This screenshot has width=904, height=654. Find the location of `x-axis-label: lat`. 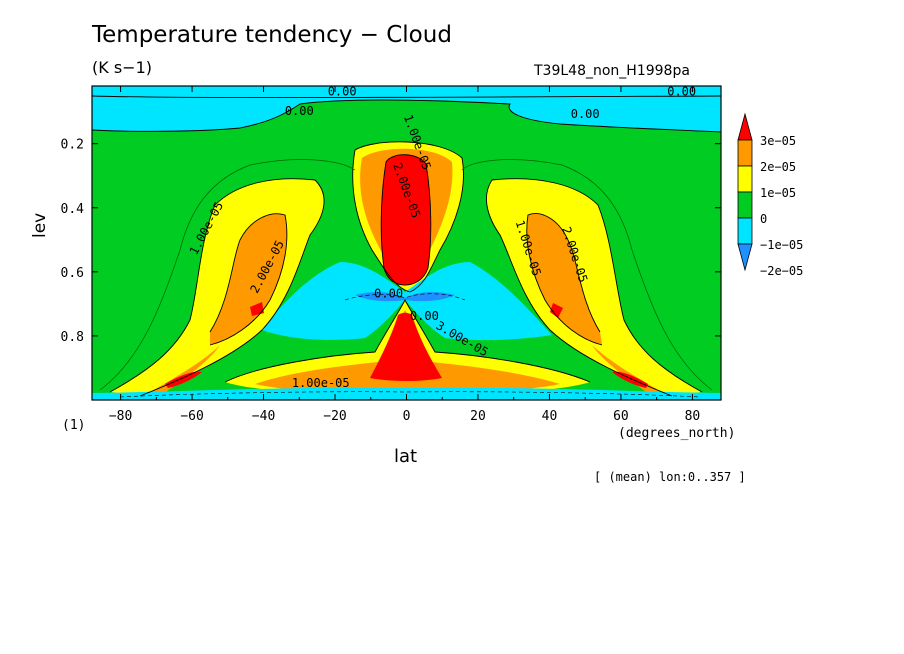

x-axis-label: lat is located at coordinates (406, 456).